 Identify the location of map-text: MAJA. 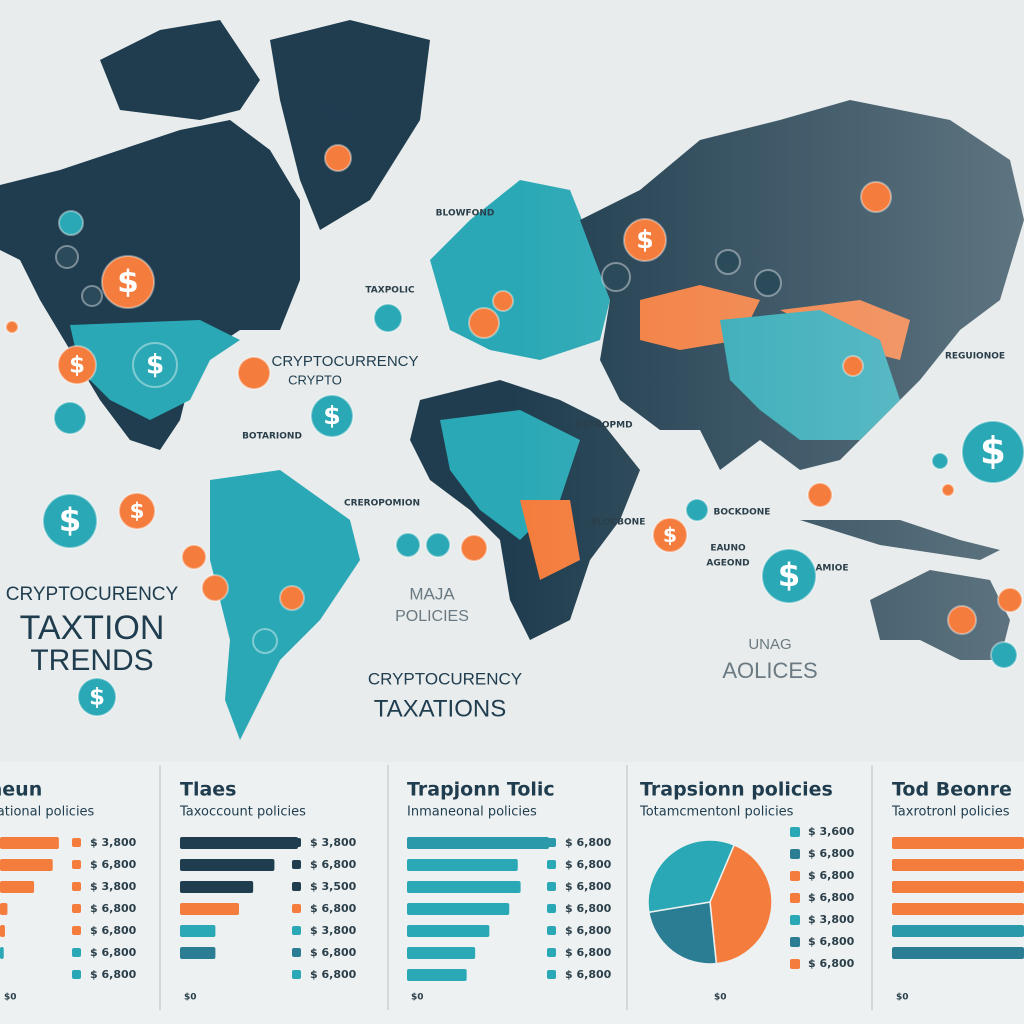
(432, 593).